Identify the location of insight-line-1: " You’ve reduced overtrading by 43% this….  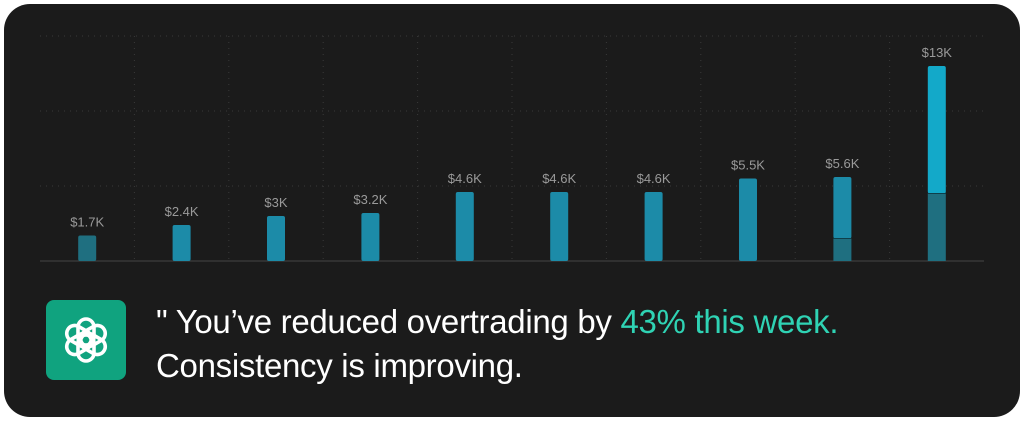
(497, 322).